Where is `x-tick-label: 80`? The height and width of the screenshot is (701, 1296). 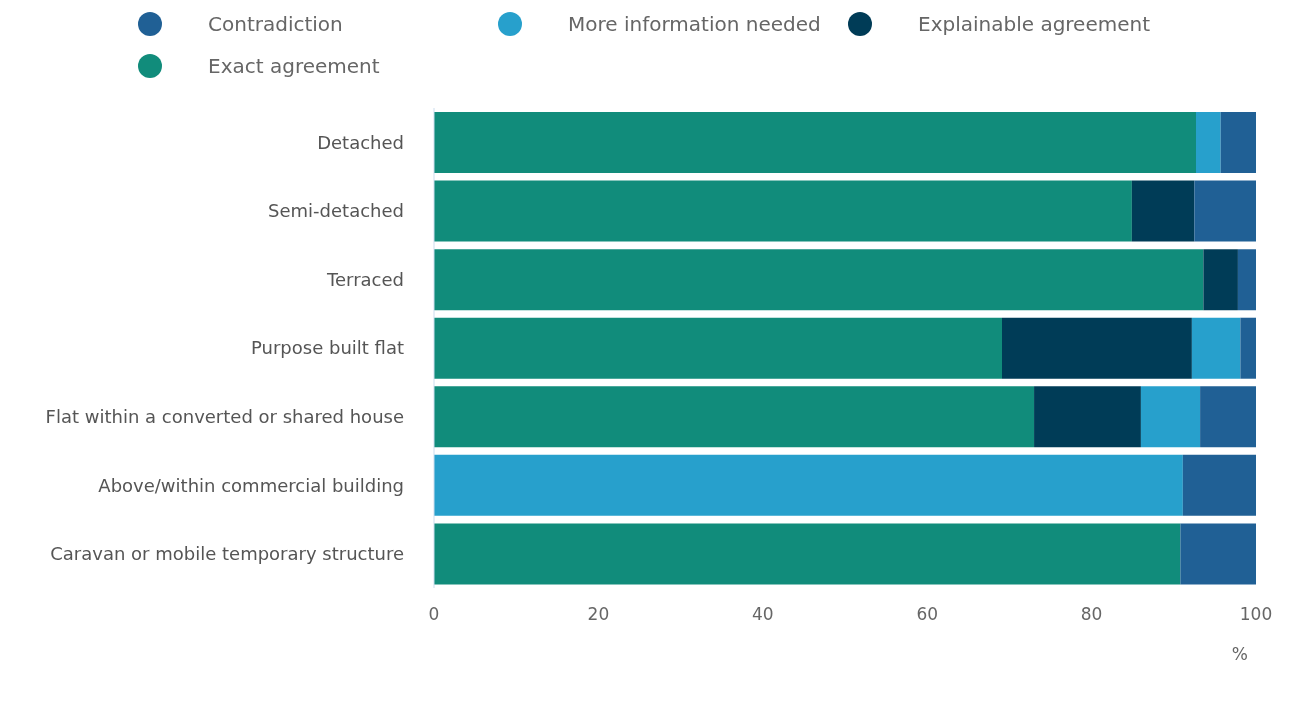 x-tick-label: 80 is located at coordinates (1091, 614).